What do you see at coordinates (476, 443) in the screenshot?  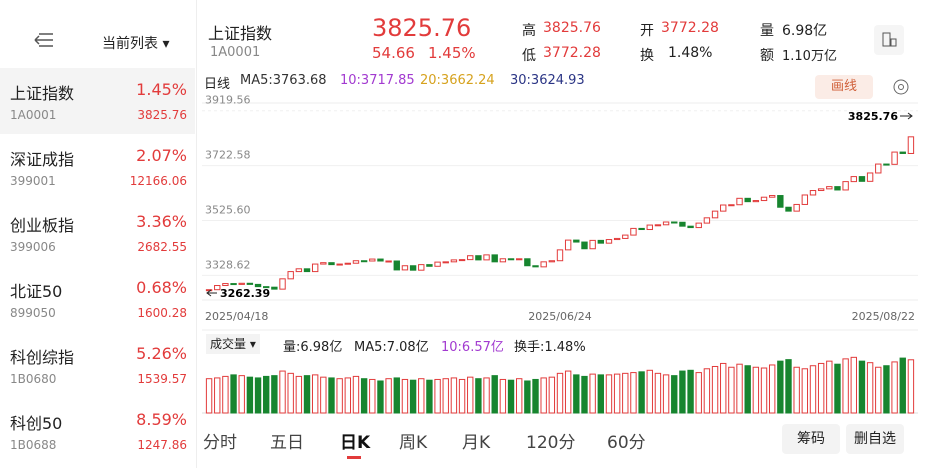 I see `tab: 月K` at bounding box center [476, 443].